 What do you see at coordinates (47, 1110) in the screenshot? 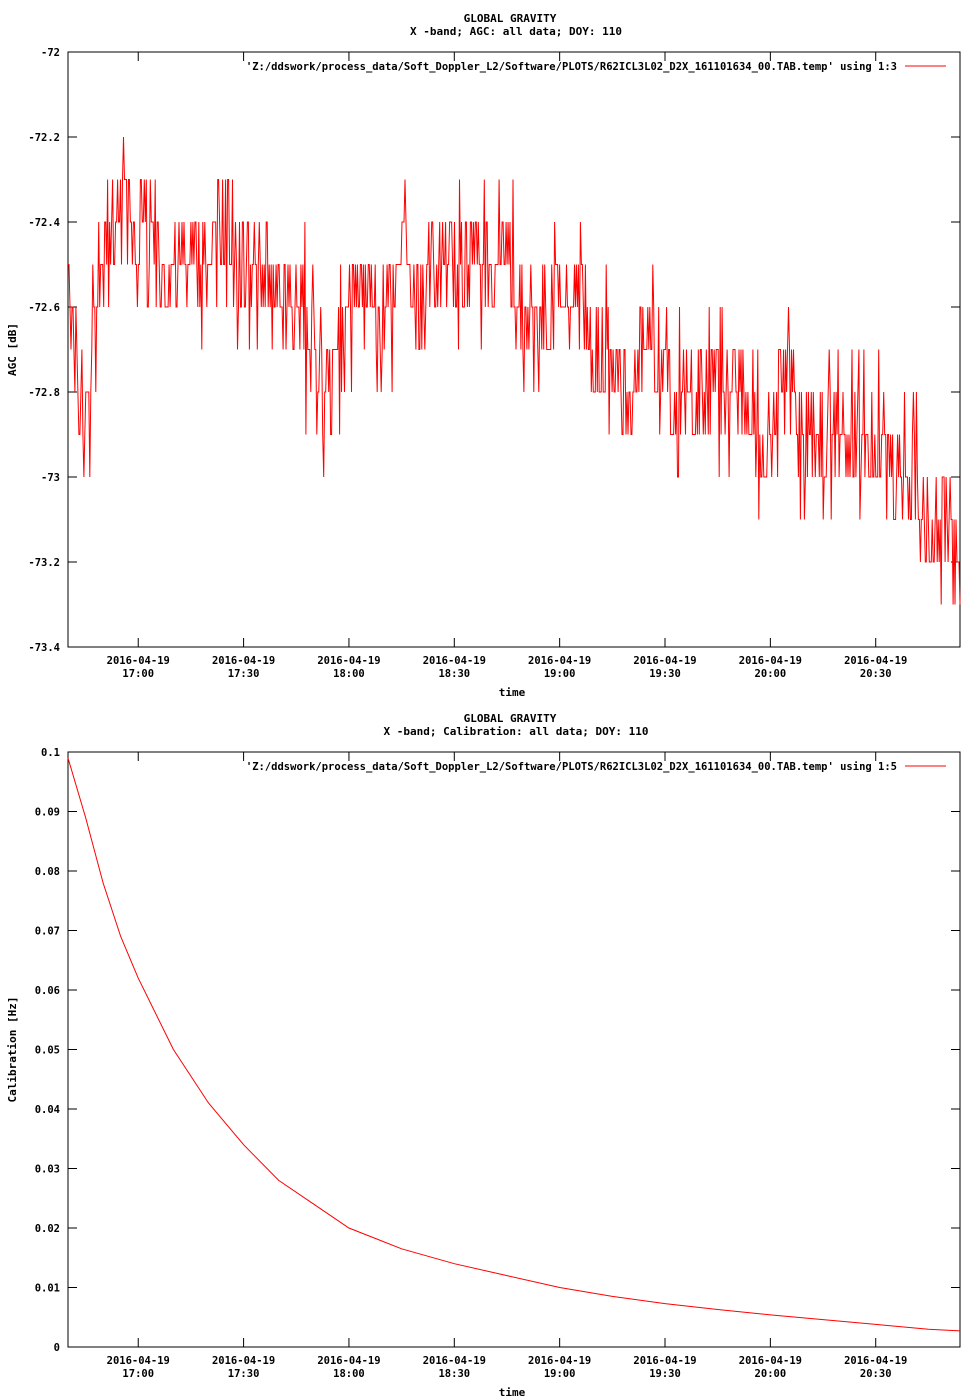
I see `y-tick-label: 0.04` at bounding box center [47, 1110].